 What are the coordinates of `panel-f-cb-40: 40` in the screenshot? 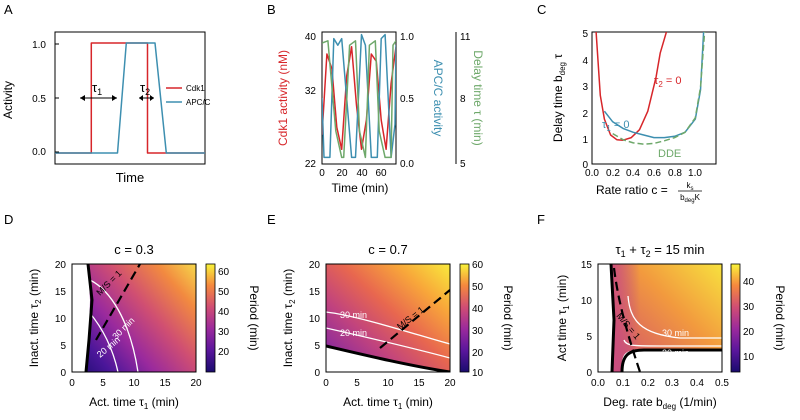 It's located at (749, 282).